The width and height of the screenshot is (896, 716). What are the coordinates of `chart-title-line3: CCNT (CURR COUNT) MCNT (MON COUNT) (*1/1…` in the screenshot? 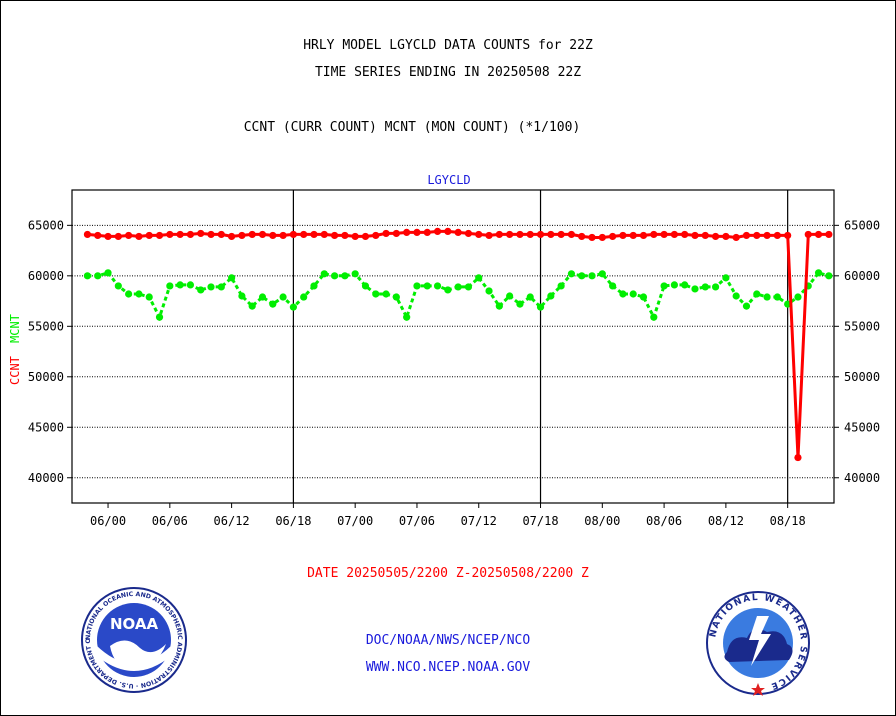 It's located at (412, 127).